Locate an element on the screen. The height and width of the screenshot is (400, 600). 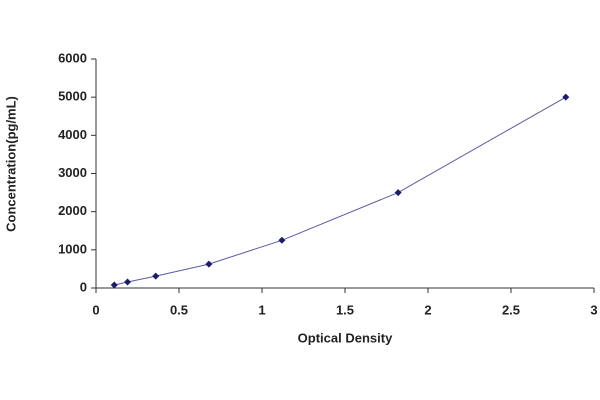
y-tick-label: 2000 is located at coordinates (72, 210).